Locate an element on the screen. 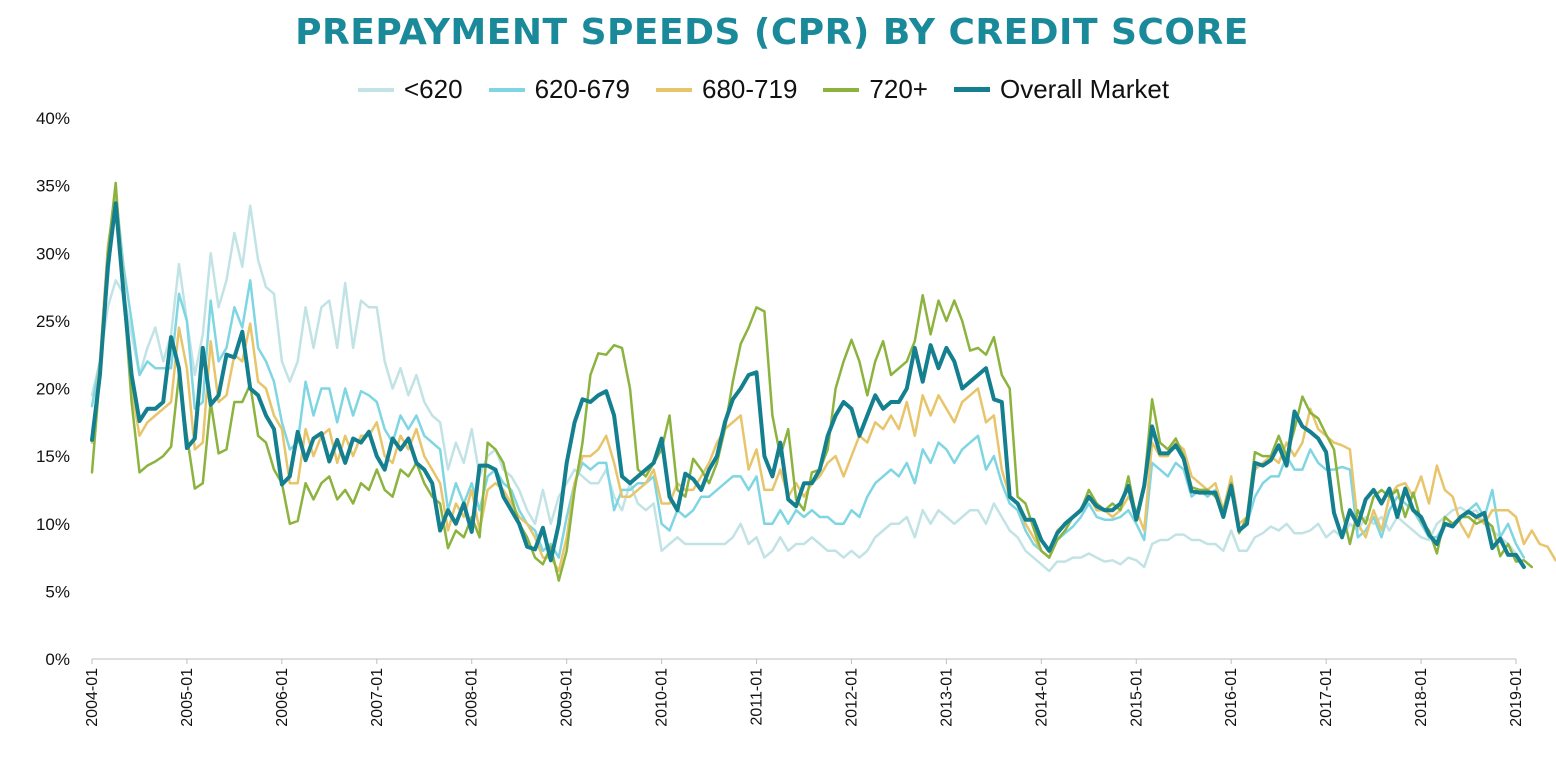 This screenshot has width=1556, height=774. legend-item-lt620: <620 is located at coordinates (410, 89).